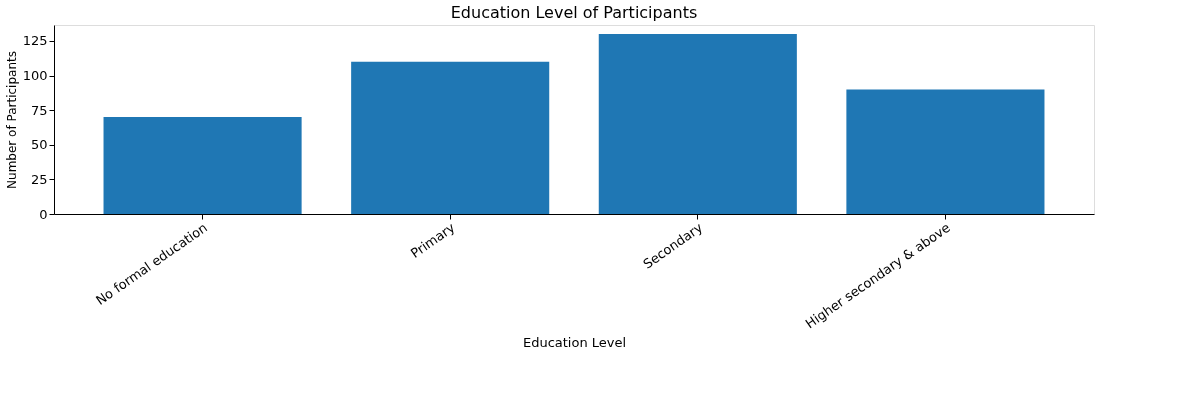 Image resolution: width=1186 pixels, height=412 pixels. What do you see at coordinates (35, 76) in the screenshot?
I see `y-tick-label: 100` at bounding box center [35, 76].